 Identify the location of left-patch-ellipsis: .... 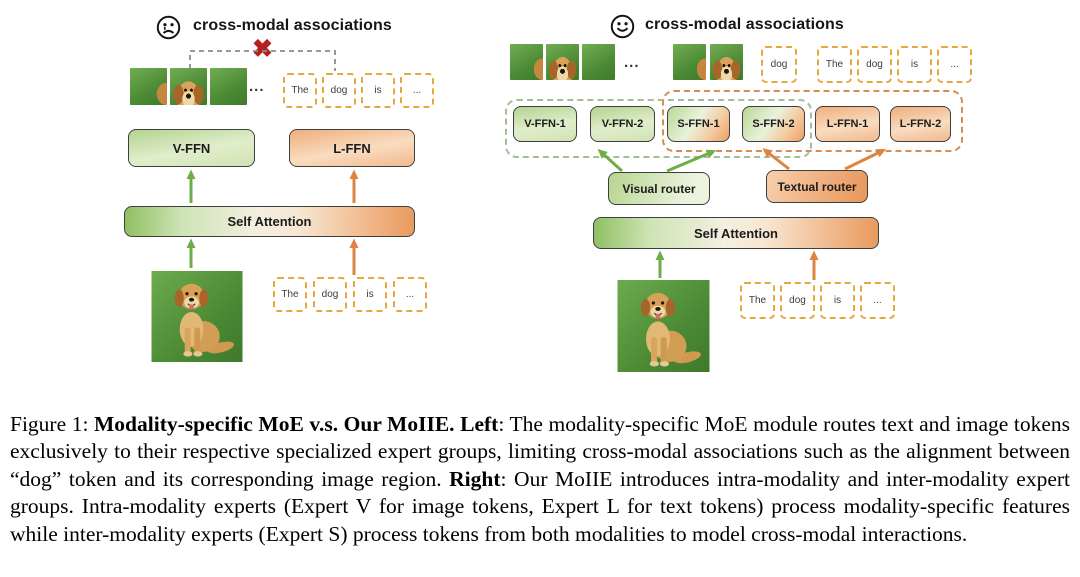
(257, 86).